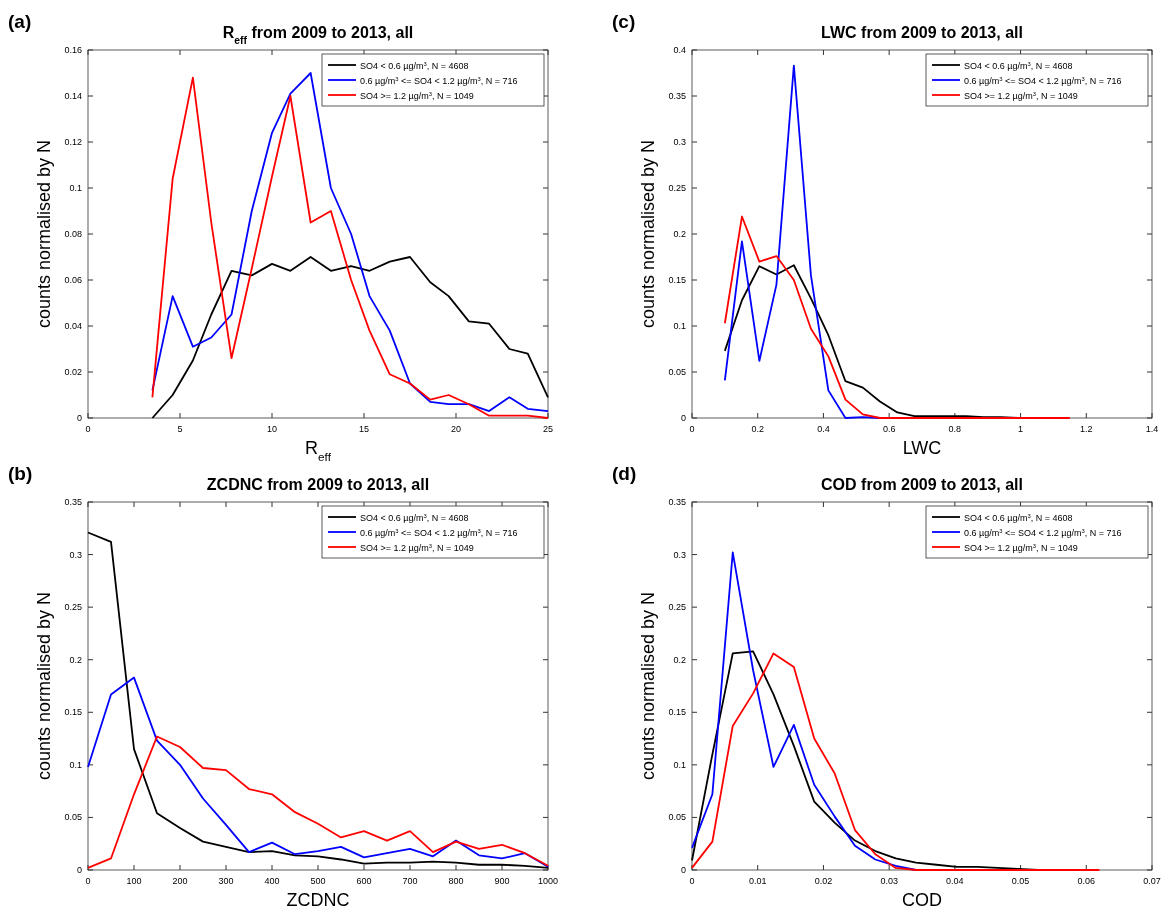 This screenshot has height=906, width=1175. What do you see at coordinates (757, 881) in the screenshot?
I see `x-tick-label: 0.01` at bounding box center [757, 881].